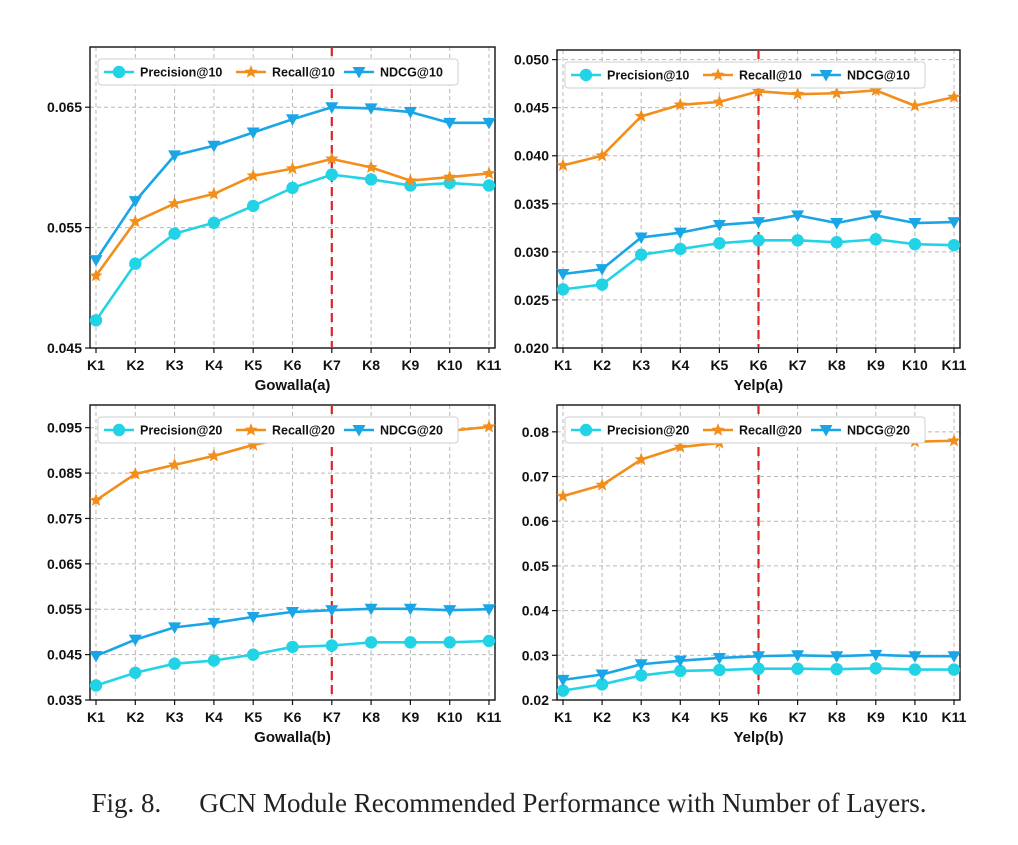  Describe the element at coordinates (535, 611) in the screenshot. I see `y-tick-label: 0.04` at that location.